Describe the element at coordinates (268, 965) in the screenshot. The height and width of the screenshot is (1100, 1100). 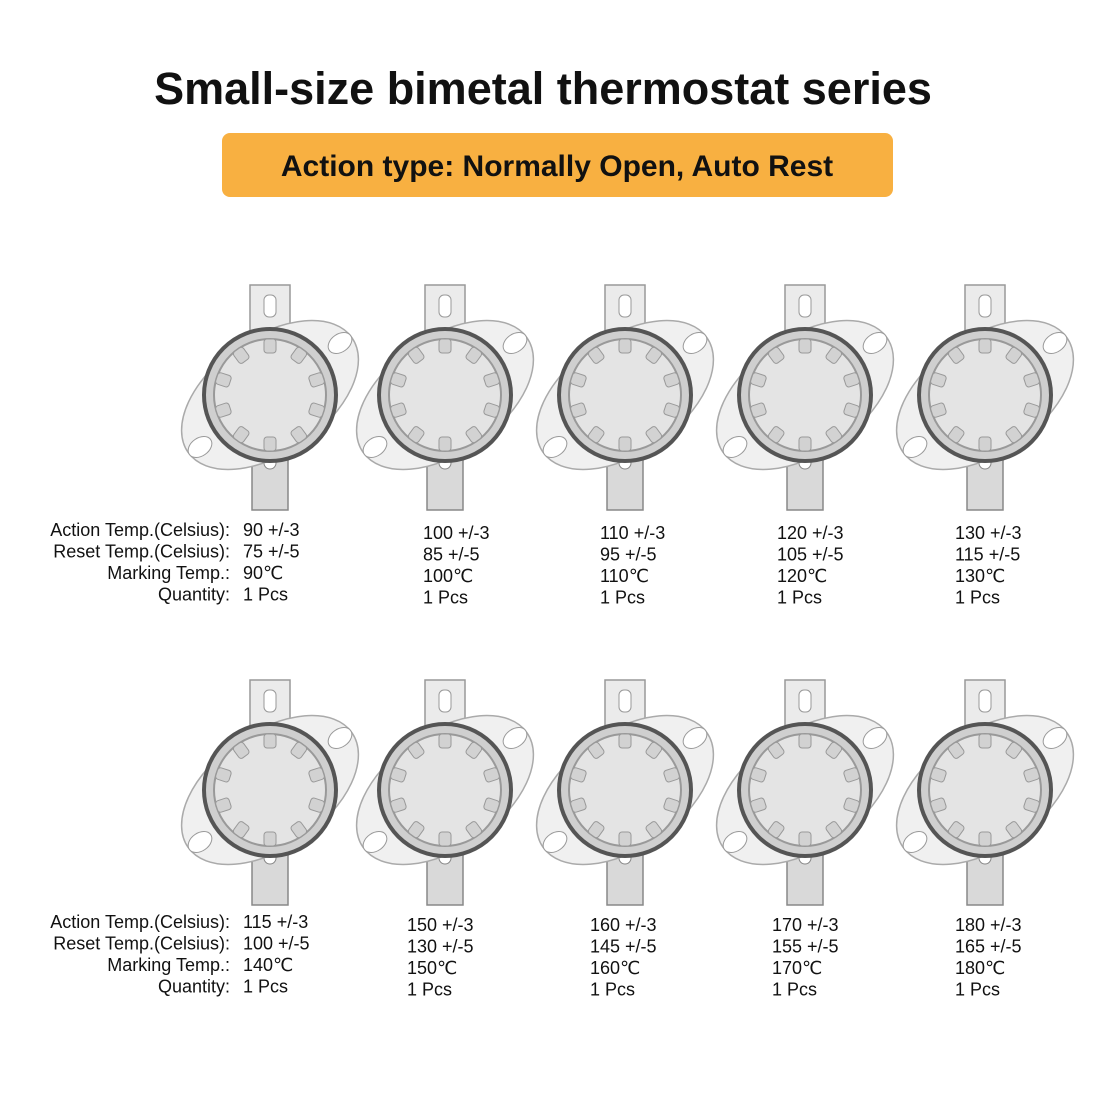
I see `field-value: 140℃` at that location.